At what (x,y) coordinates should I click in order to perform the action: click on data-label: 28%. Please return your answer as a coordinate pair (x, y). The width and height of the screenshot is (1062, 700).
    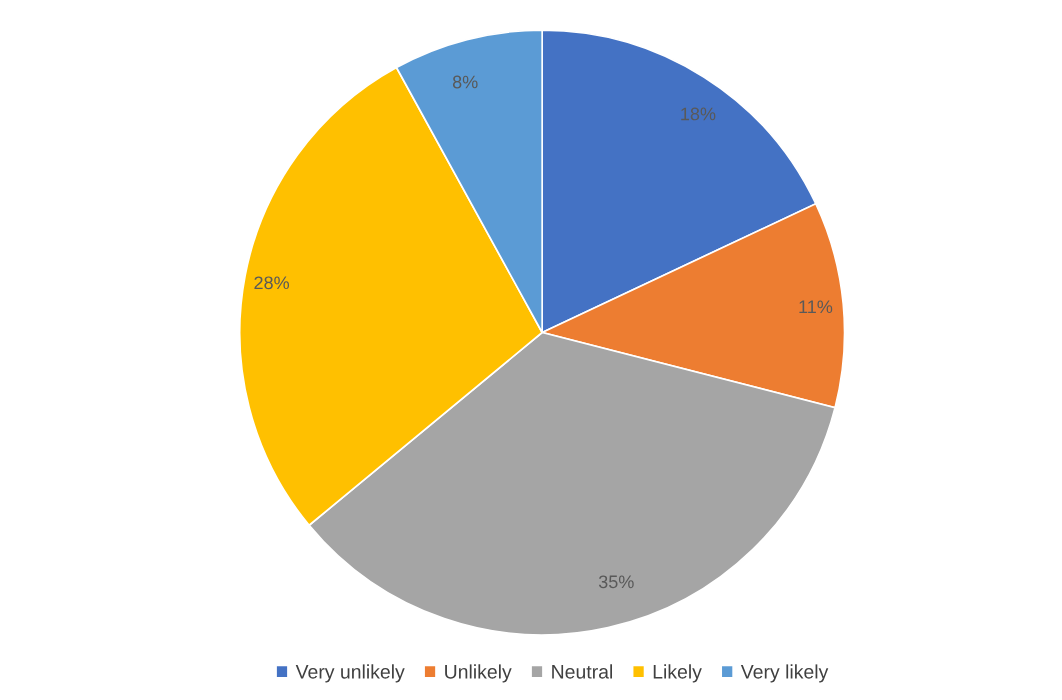
    Looking at the image, I should click on (272, 283).